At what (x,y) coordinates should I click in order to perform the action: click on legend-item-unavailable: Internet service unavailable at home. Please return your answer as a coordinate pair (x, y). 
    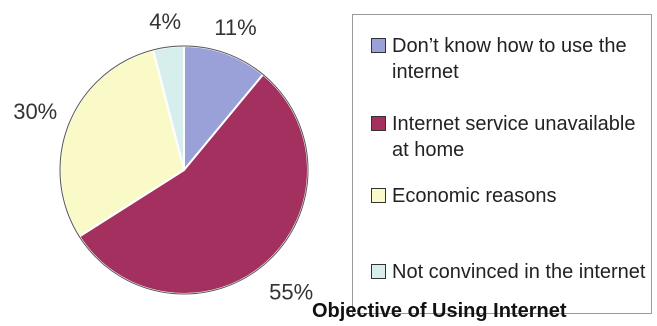
    Looking at the image, I should click on (509, 137).